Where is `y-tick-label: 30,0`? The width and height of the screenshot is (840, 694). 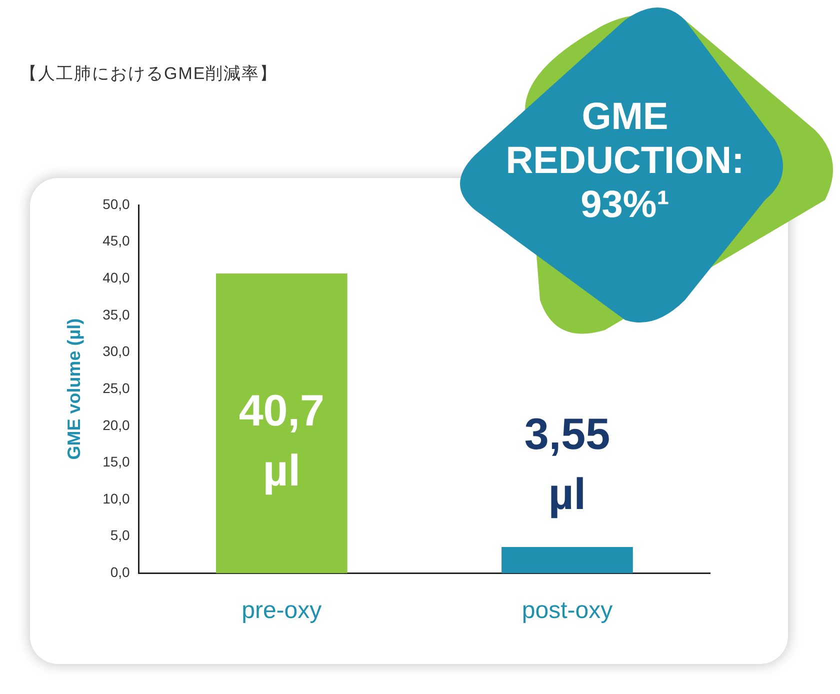
y-tick-label: 30,0 is located at coordinates (116, 351).